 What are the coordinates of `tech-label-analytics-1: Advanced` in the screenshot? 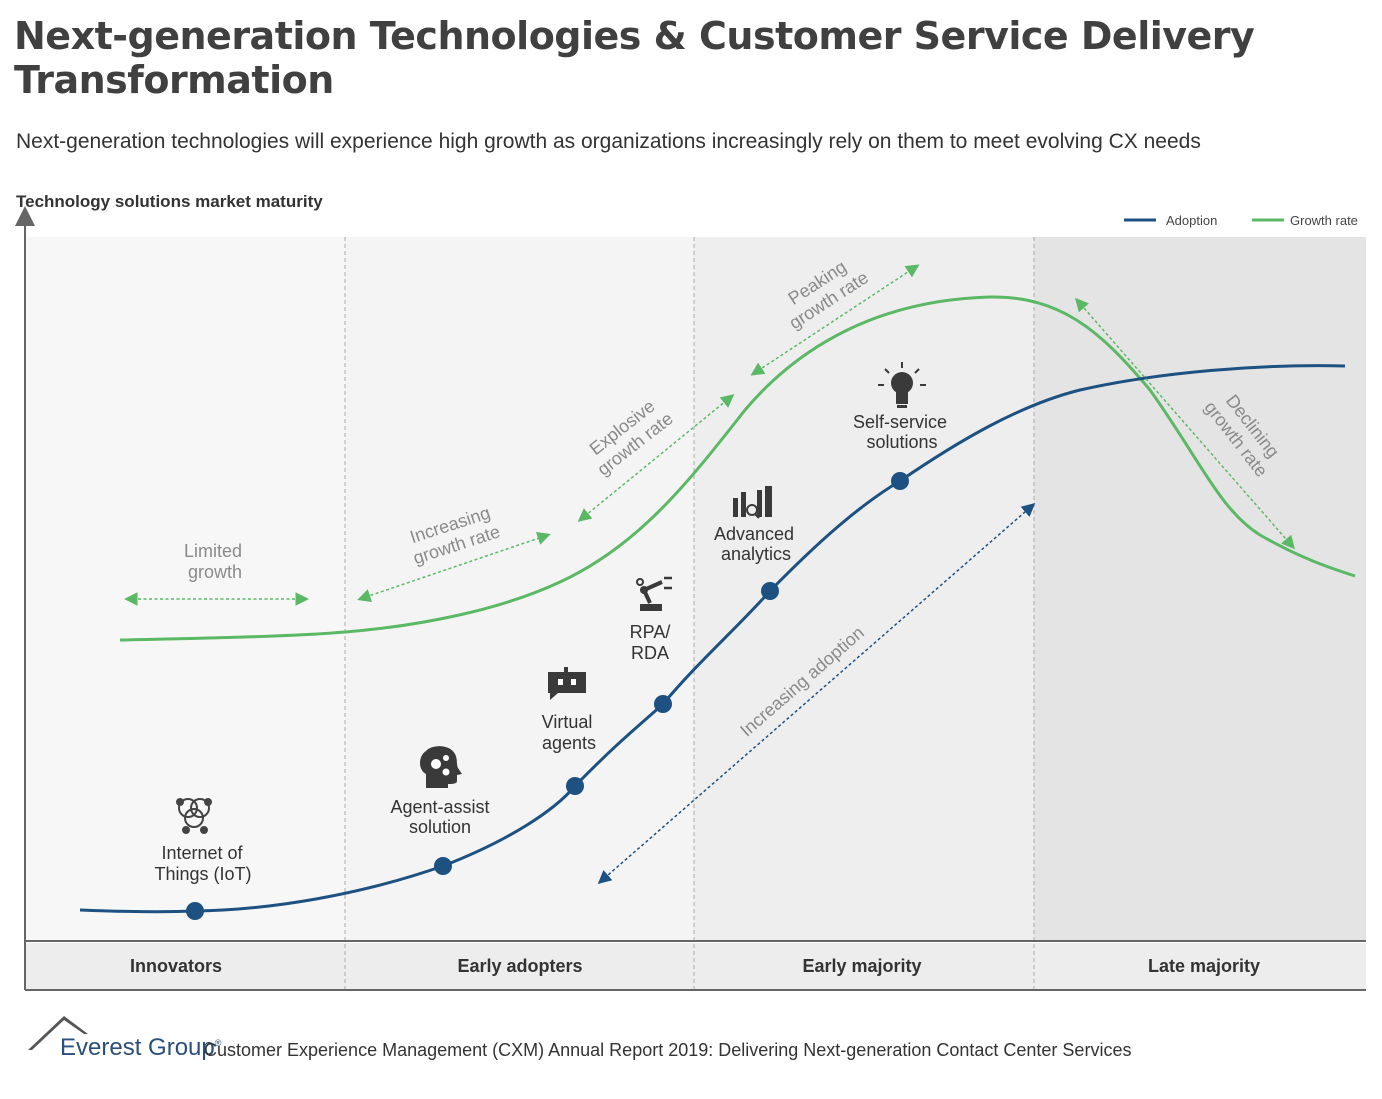 It's located at (754, 534).